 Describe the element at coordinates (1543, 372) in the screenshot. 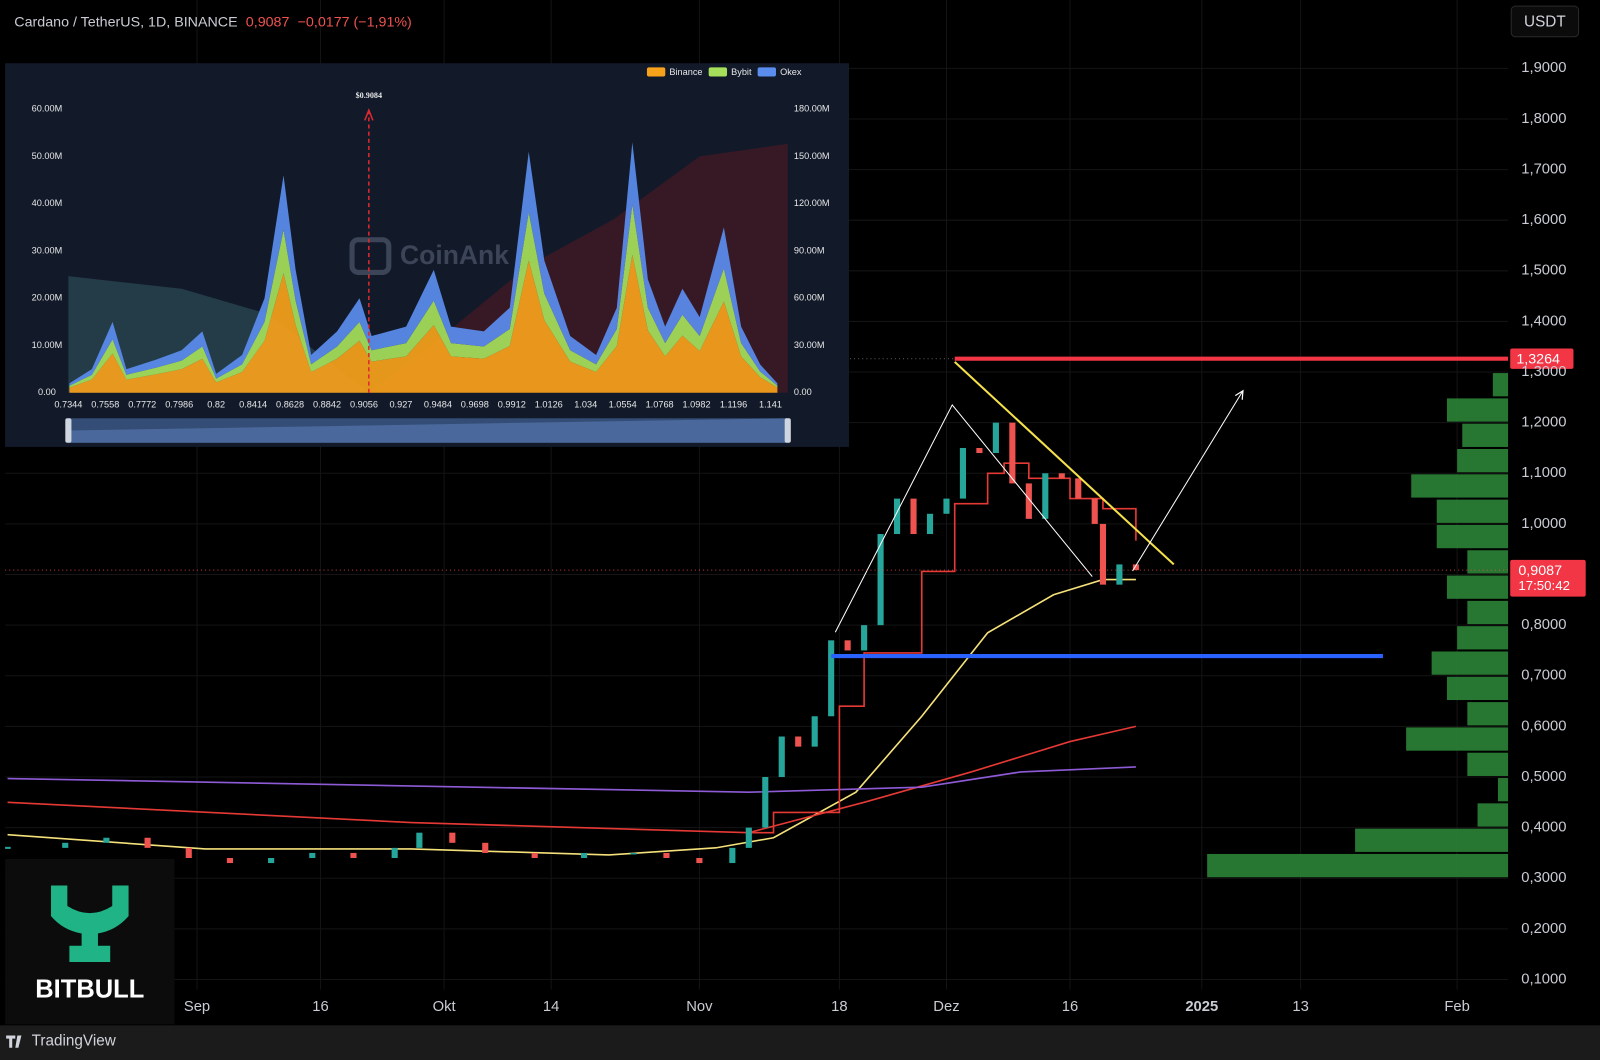

I see `y-tick-label: 1,3000` at that location.